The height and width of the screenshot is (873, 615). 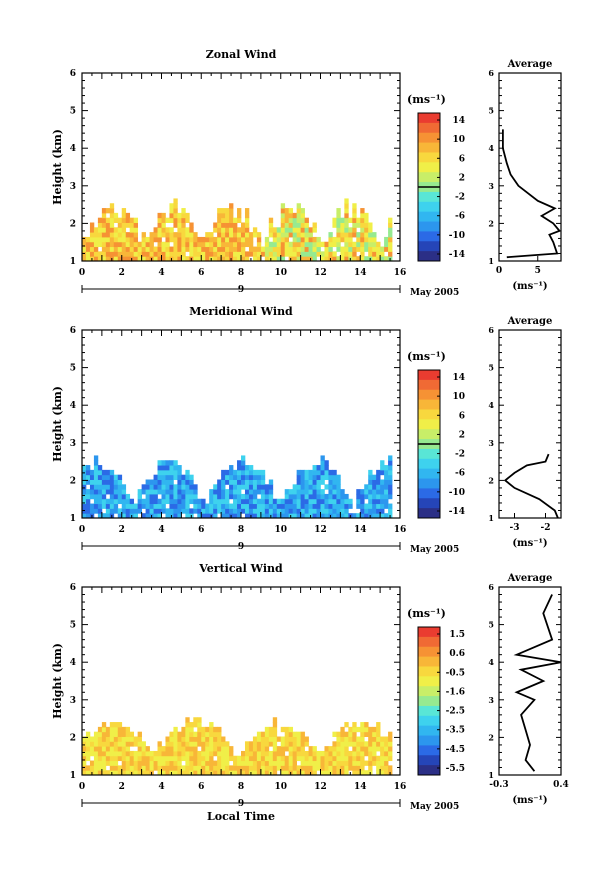 What do you see at coordinates (491, 111) in the screenshot?
I see `profile-y-tick-label: 5` at bounding box center [491, 111].